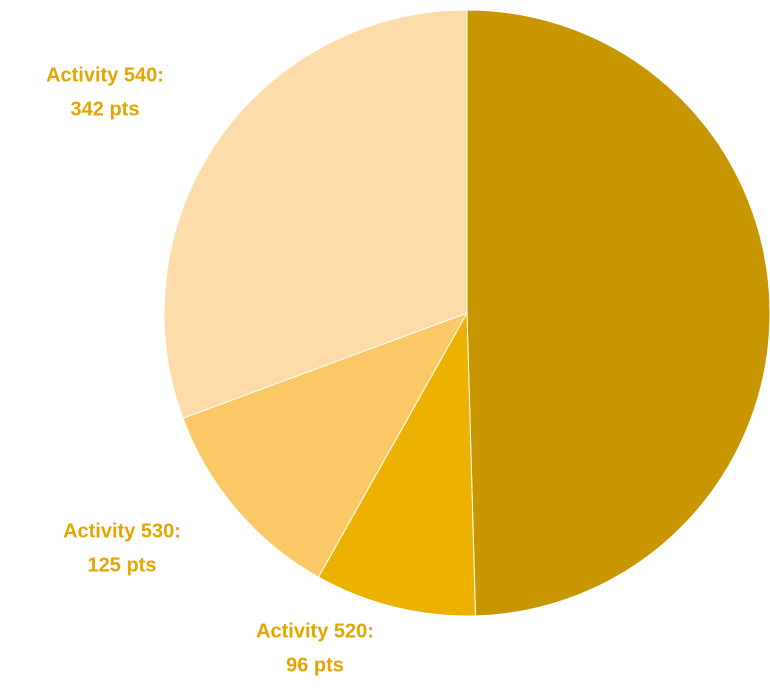  I want to click on slice-label-name: Activity 540:, so click(105, 75).